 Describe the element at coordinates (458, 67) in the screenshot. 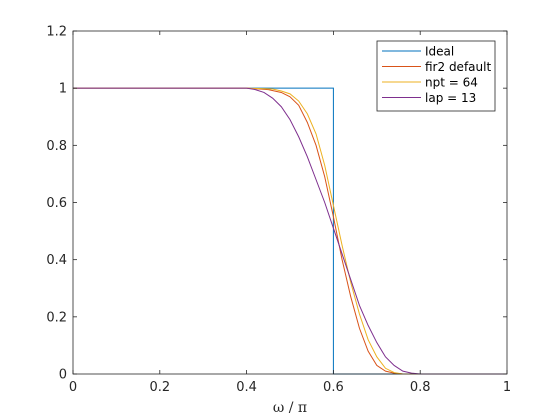

I see `legend-entry-label: fir2 default` at that location.